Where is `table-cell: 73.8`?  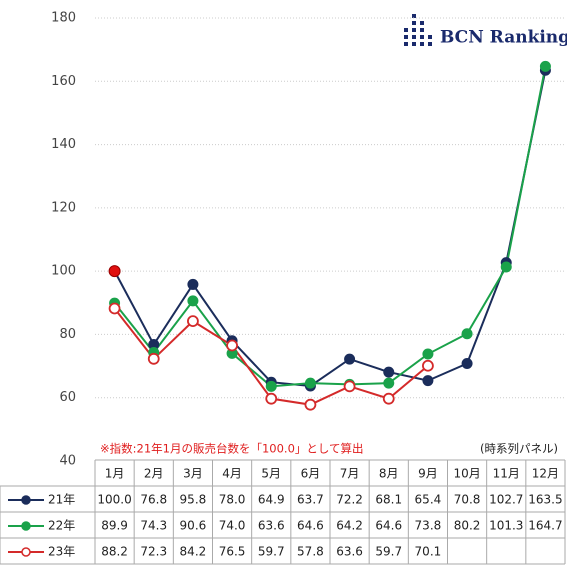
table-cell: 73.8 is located at coordinates (428, 526).